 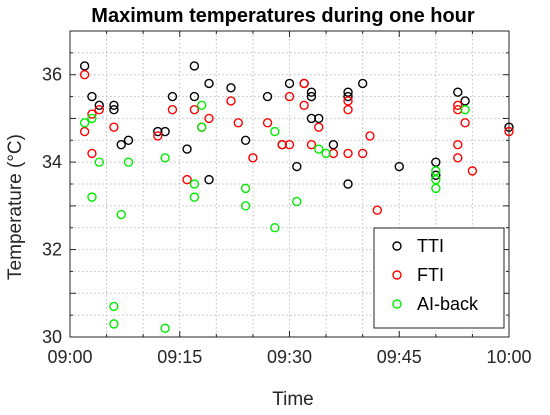 I want to click on x-tick-label: 09:30, so click(x=289, y=357).